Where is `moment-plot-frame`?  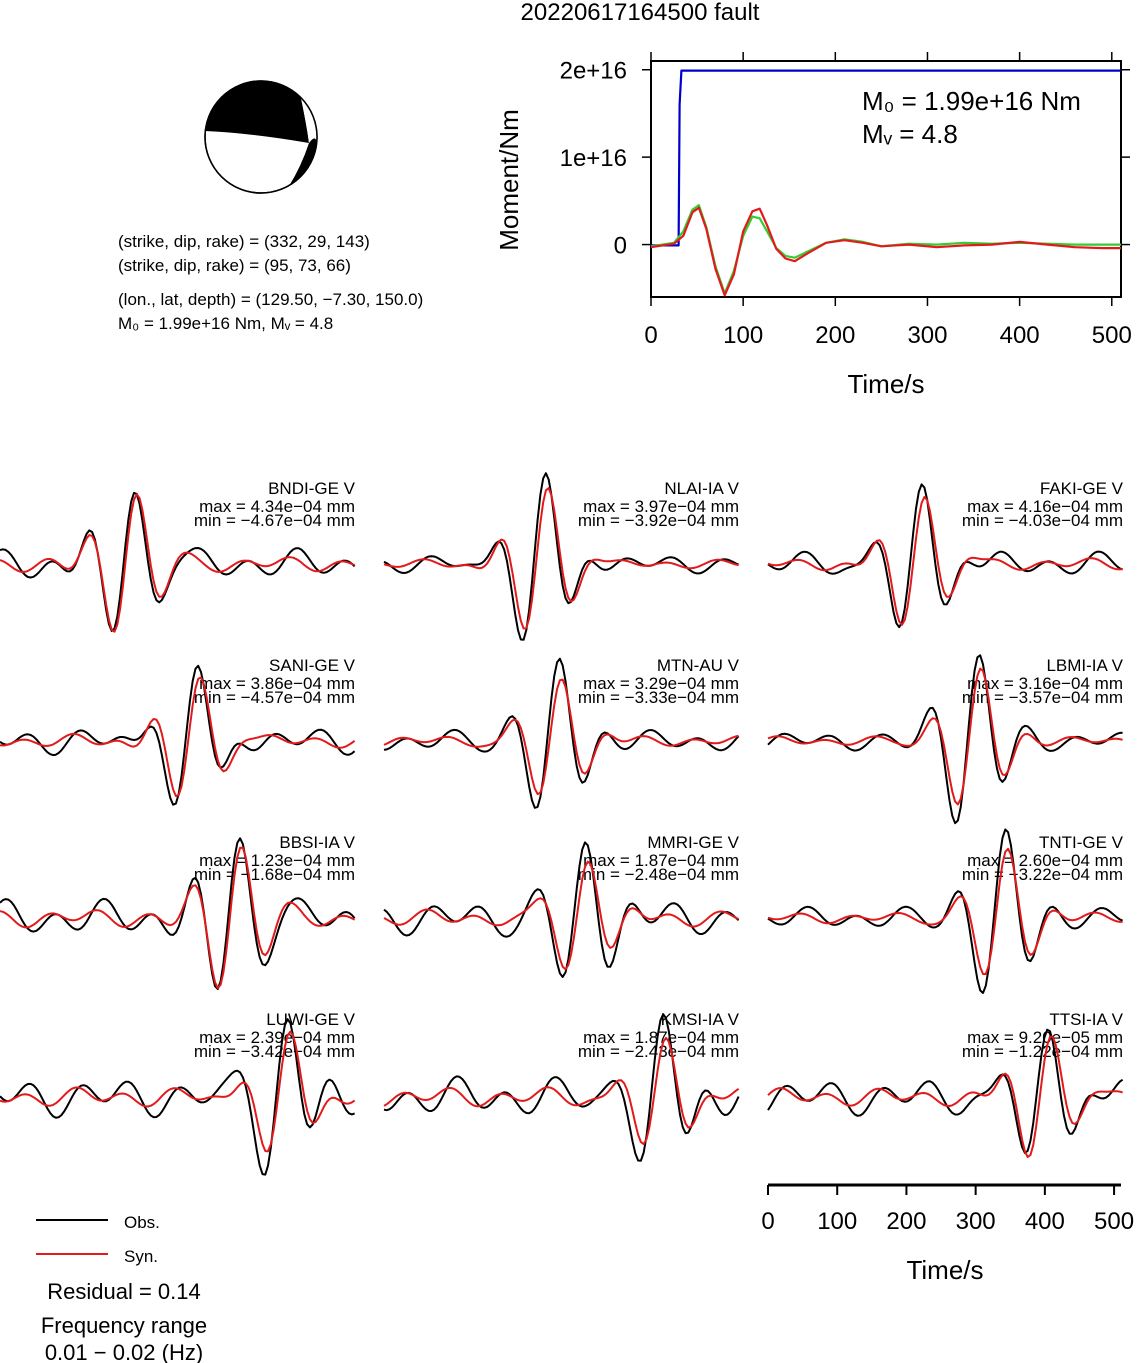
moment-plot-frame is located at coordinates (886, 179).